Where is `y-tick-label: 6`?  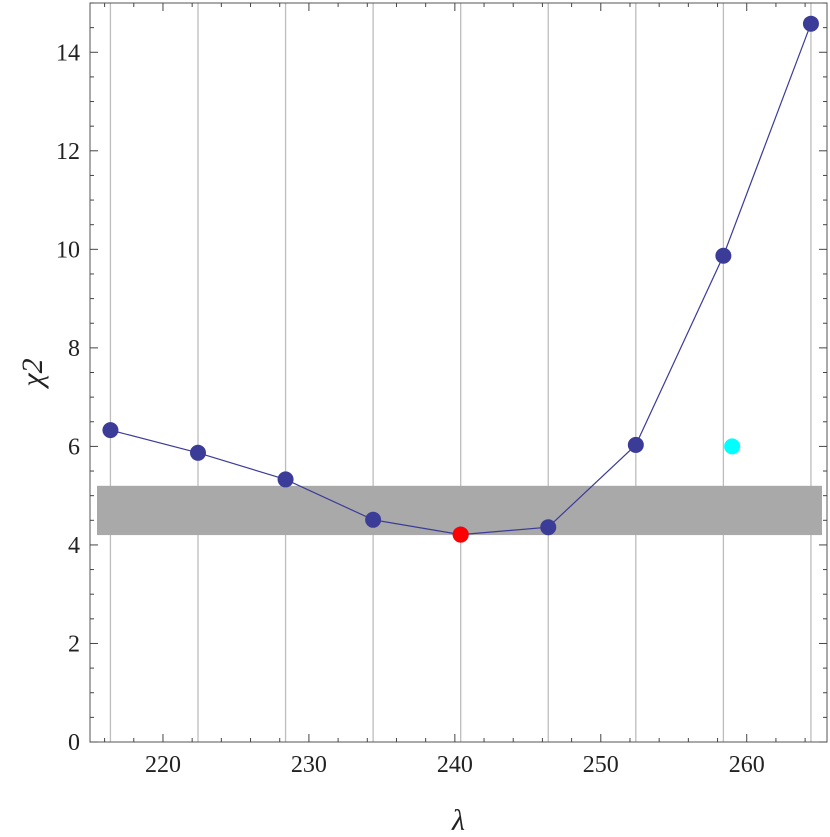
y-tick-label: 6 is located at coordinates (74, 447).